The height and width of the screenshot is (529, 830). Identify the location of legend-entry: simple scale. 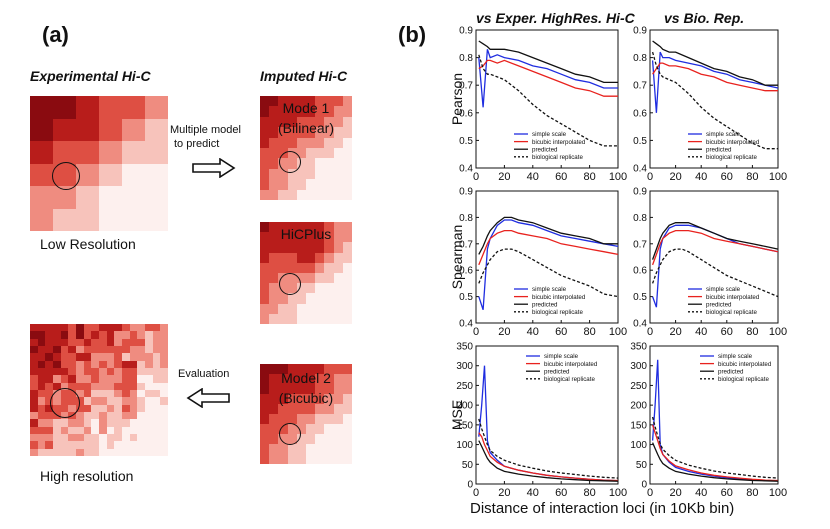
(549, 134).